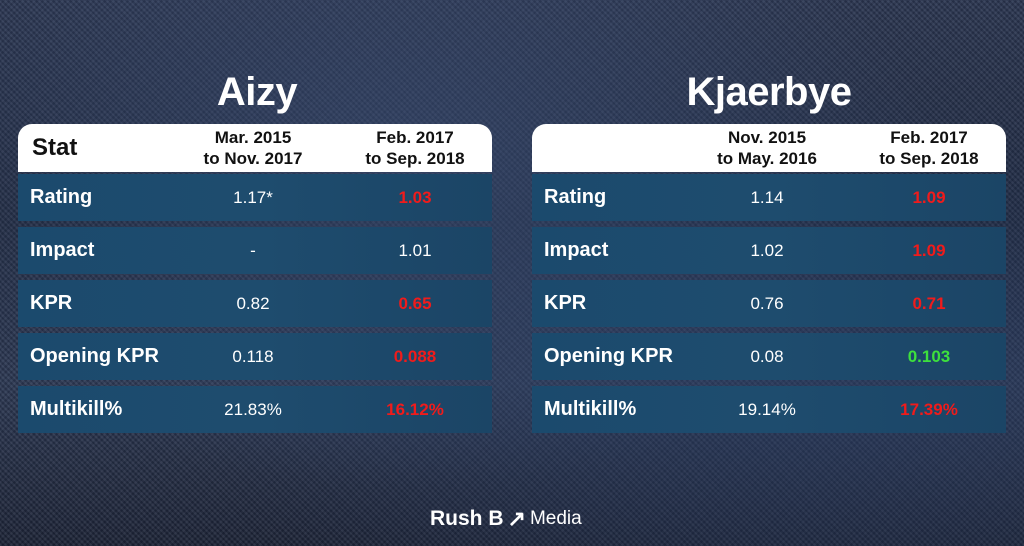  I want to click on period1-value: 0.76, so click(767, 303).